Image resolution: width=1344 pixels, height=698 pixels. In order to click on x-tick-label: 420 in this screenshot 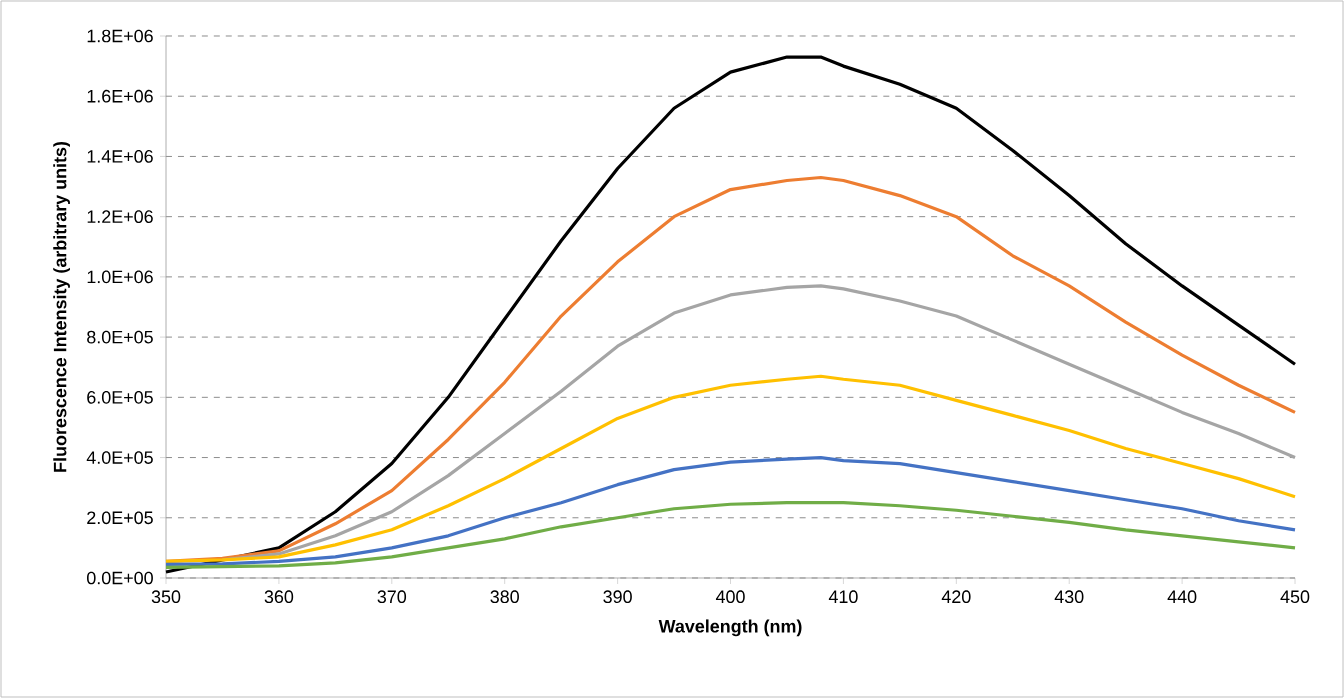, I will do `click(956, 597)`.